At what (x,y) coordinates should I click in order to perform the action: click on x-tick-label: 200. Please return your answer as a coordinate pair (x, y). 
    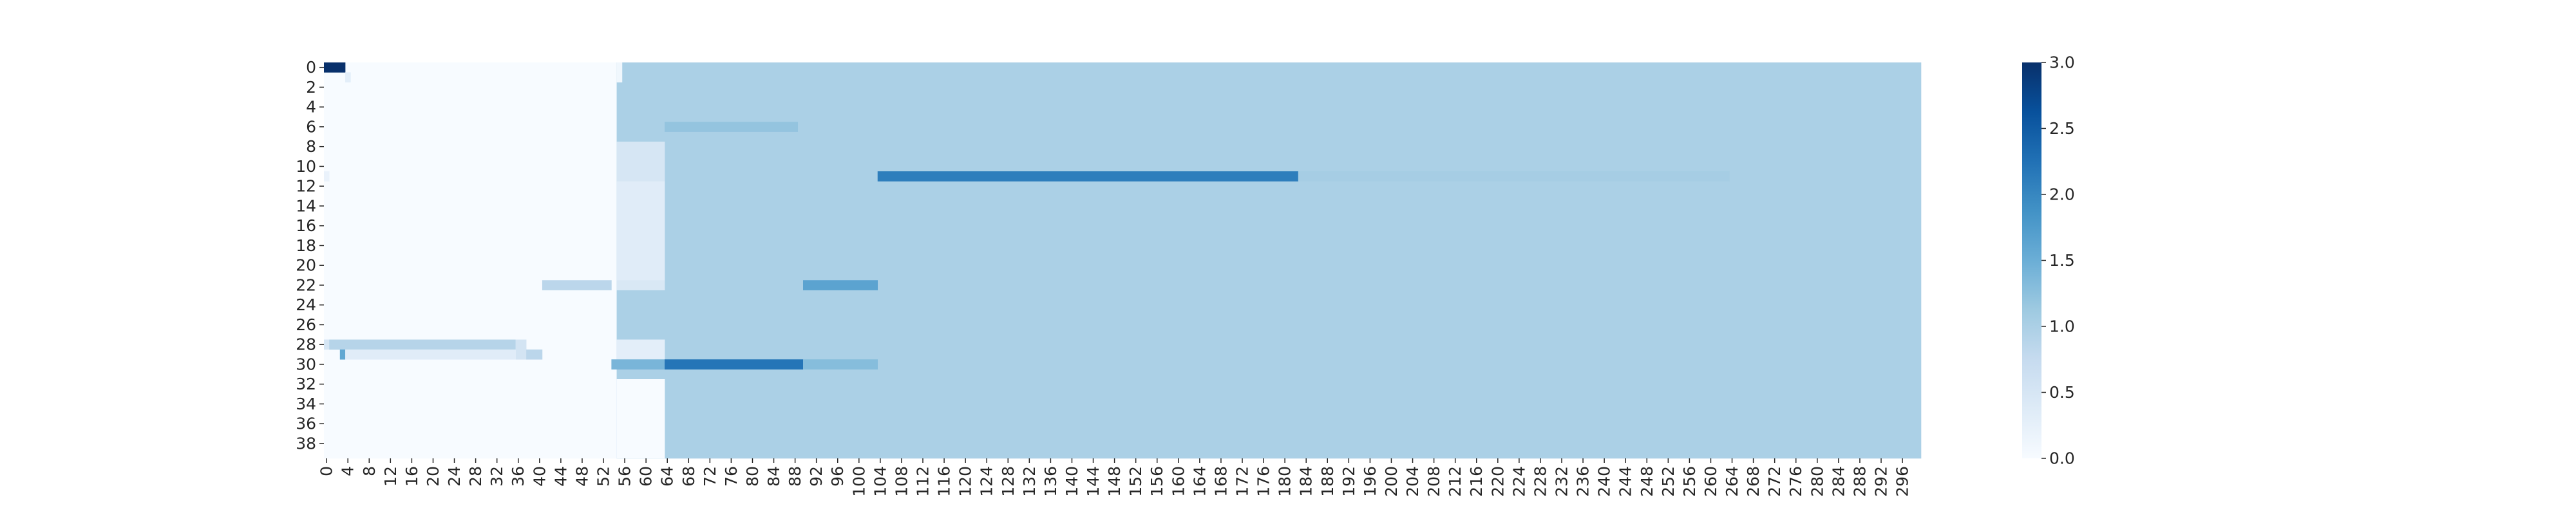
    Looking at the image, I should click on (1391, 481).